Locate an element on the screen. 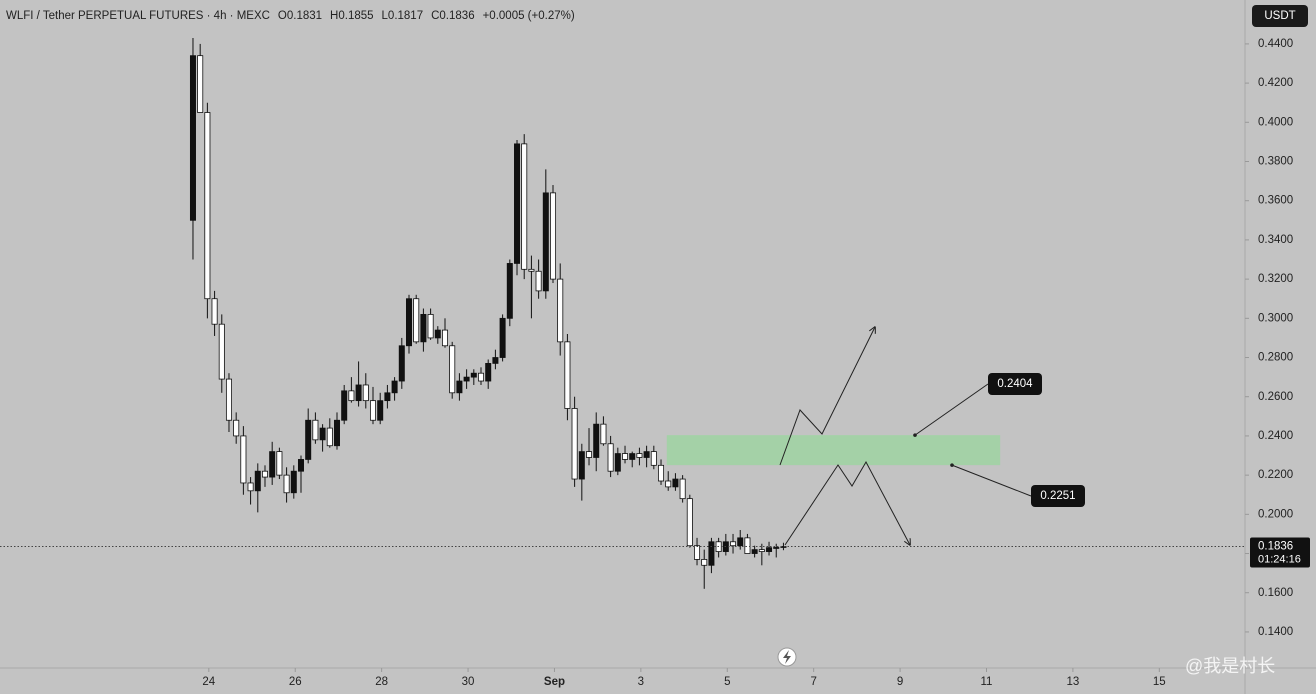 Image resolution: width=1316 pixels, height=694 pixels. y-tick-label: 0.3600 is located at coordinates (1275, 201).